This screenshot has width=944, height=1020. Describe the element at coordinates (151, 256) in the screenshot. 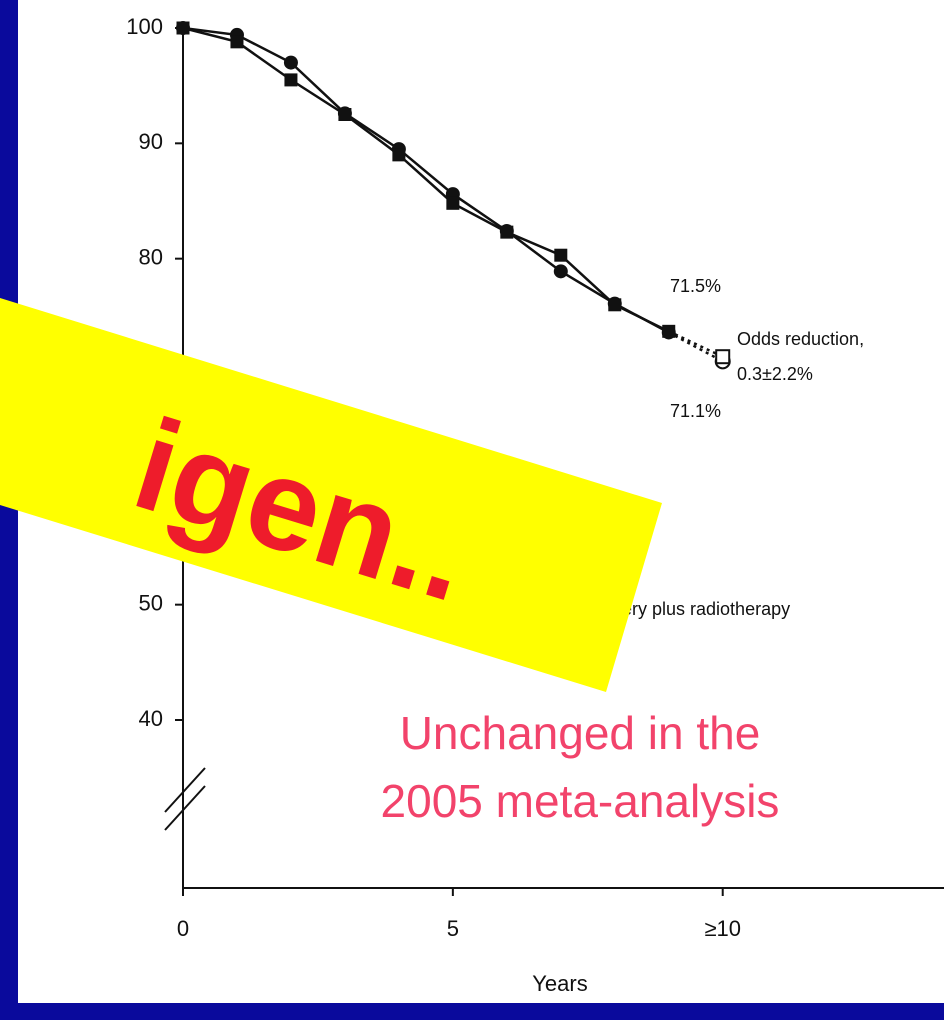

I see `y-tick-label: 80` at that location.